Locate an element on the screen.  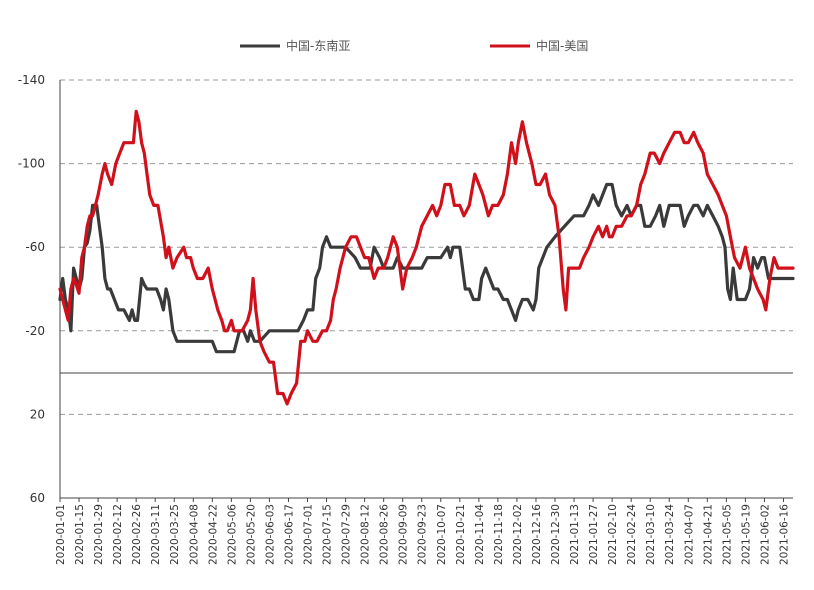
x-tick-label: 2020-09-23 is located at coordinates (423, 534).